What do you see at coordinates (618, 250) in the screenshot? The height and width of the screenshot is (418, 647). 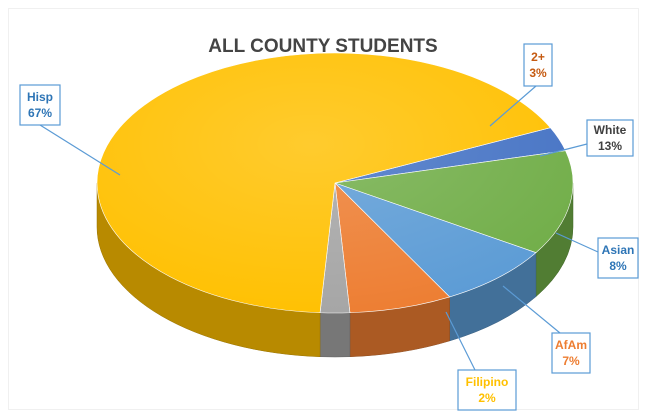 I see `callout-asian-label: Asian` at bounding box center [618, 250].